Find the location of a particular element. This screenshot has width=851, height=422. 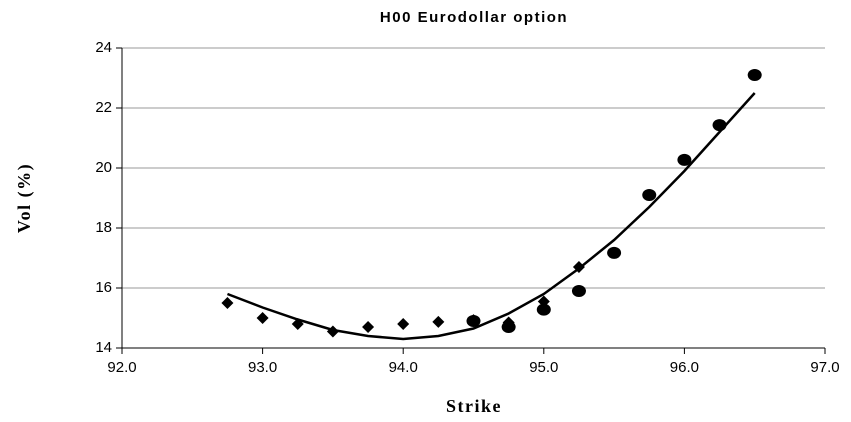

y-tick-label: 14 is located at coordinates (103, 347).